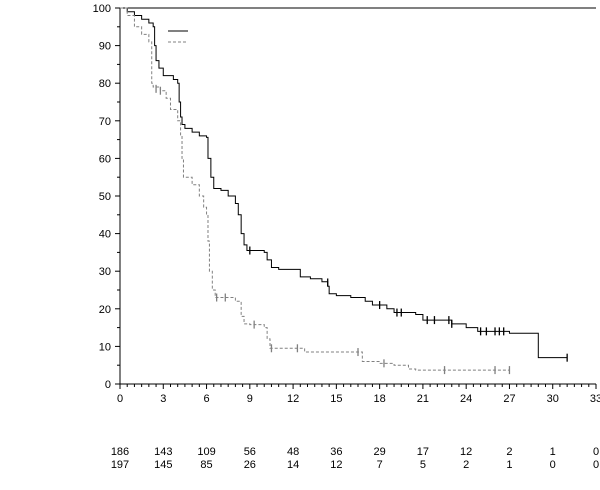  I want to click on risk-count: 7, so click(380, 465).